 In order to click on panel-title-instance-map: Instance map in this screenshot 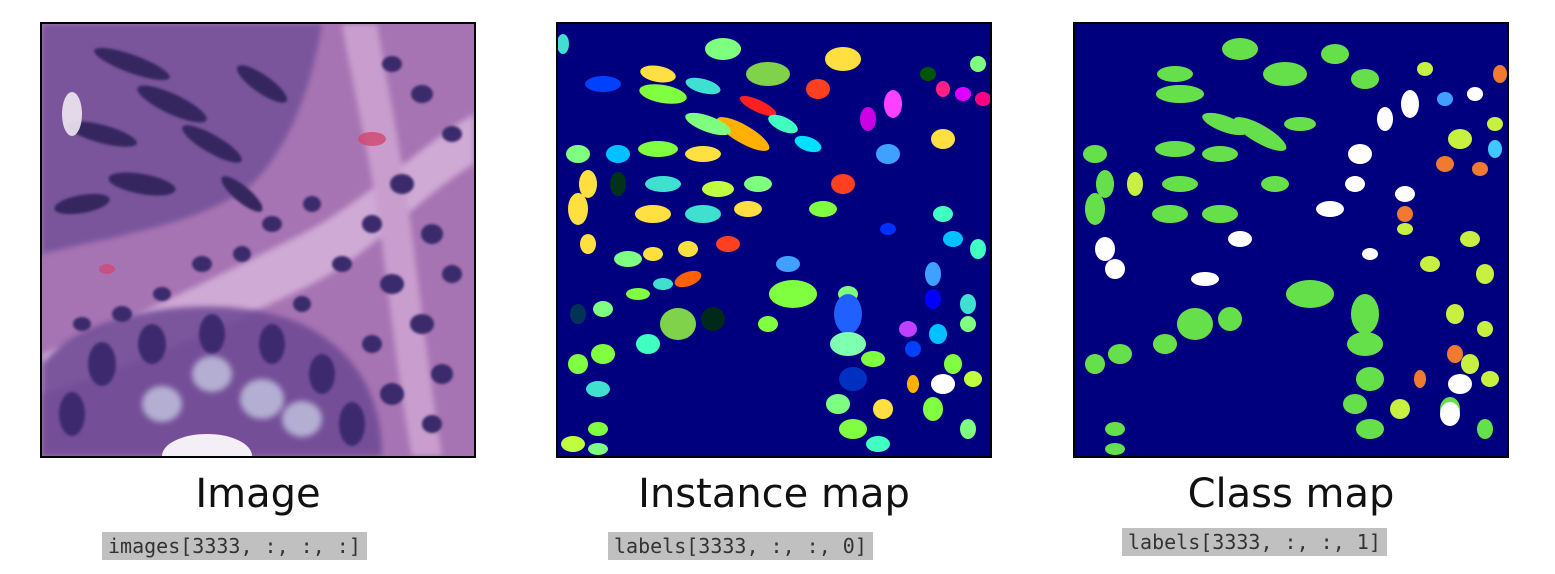, I will do `click(774, 494)`.